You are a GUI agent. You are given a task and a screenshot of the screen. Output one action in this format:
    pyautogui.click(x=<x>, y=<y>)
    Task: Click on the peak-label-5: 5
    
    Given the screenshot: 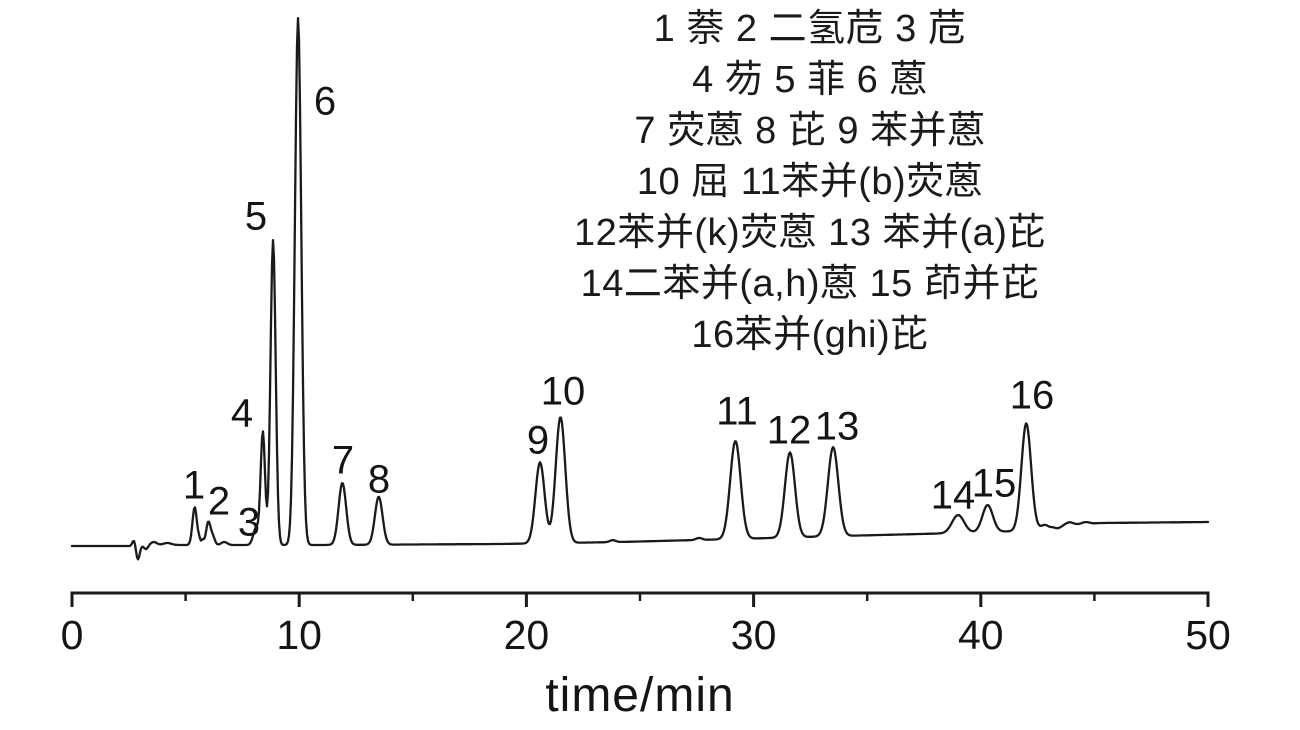 What is the action you would take?
    pyautogui.click(x=256, y=216)
    